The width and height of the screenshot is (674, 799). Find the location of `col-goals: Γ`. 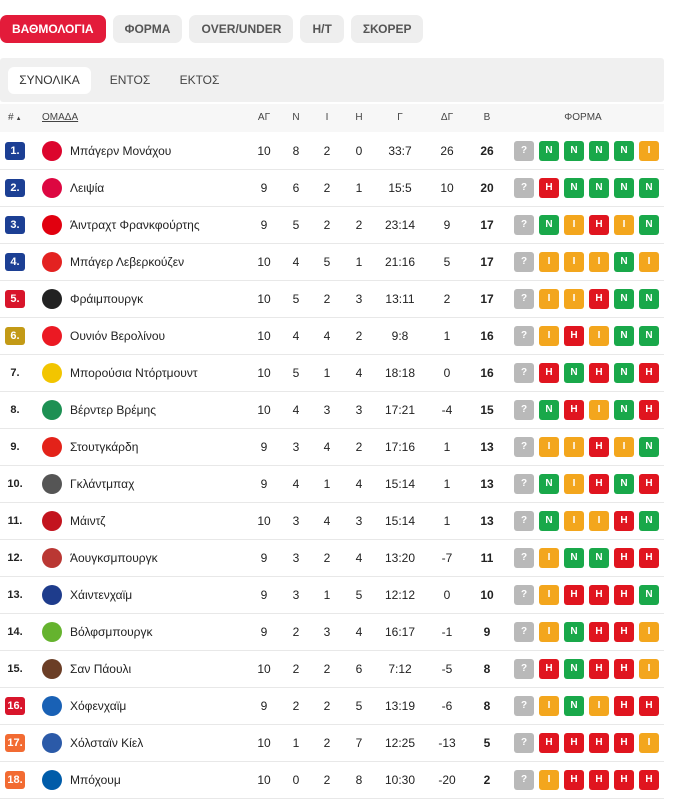

col-goals: Γ is located at coordinates (400, 117).